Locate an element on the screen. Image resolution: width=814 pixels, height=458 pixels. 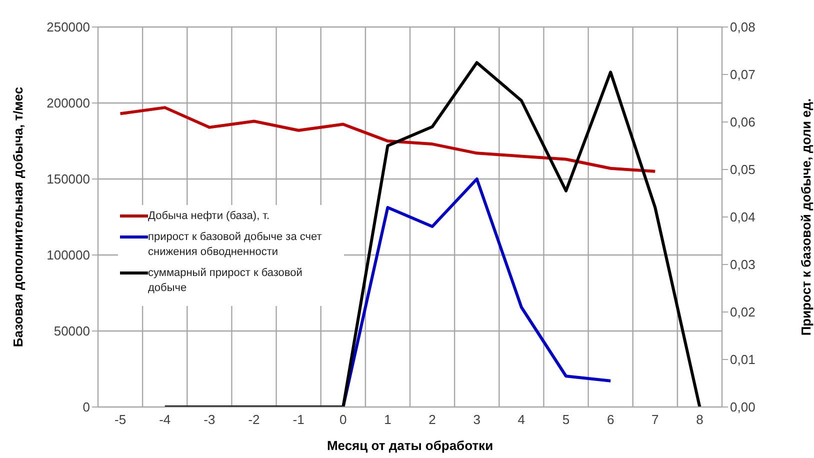
y2-tick-label: 0,02 is located at coordinates (743, 312).